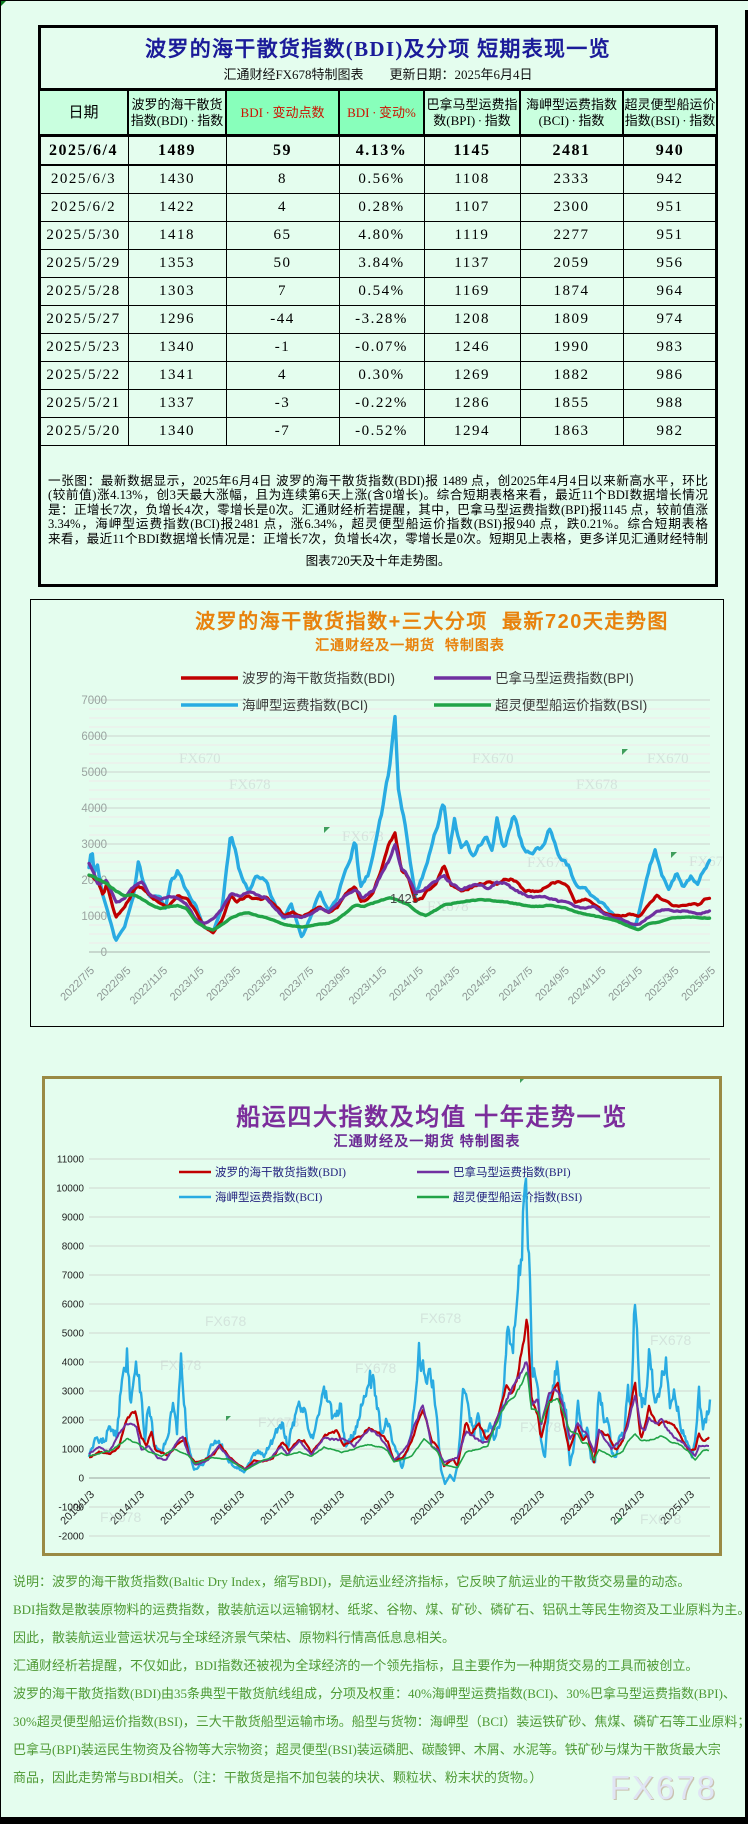 This screenshot has height=1824, width=748. I want to click on svg-text: 波罗的海干散货指数+三大分项 最新720天走势图, so click(432, 621).